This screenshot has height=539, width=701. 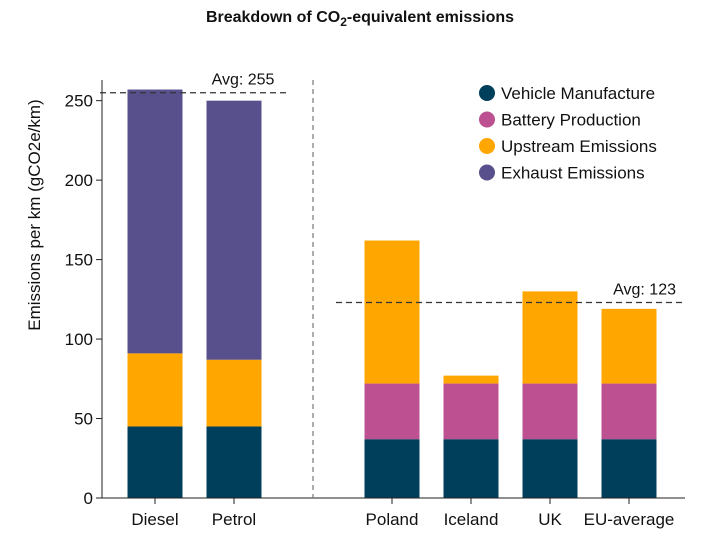 I want to click on x-tick-label: UK, so click(x=550, y=519).